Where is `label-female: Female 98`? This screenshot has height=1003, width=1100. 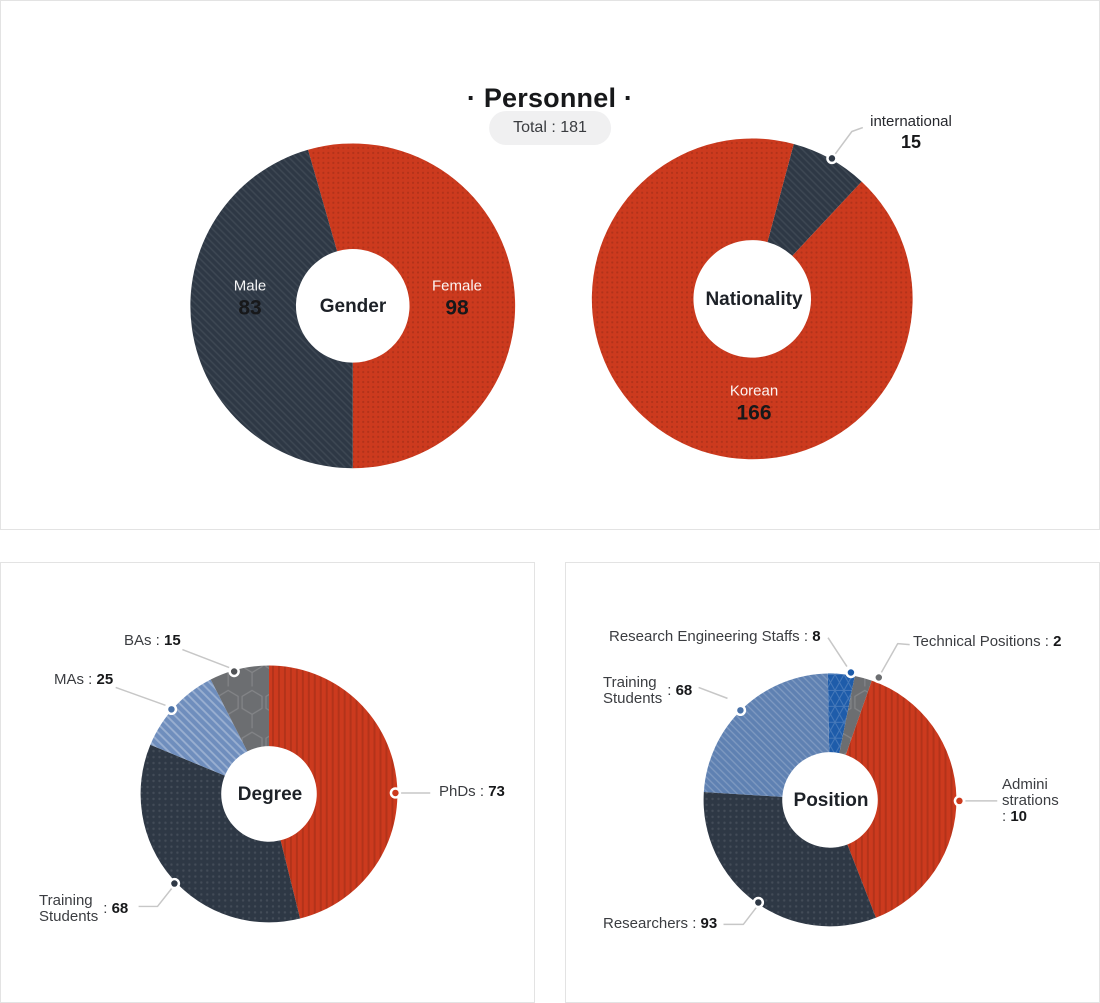 label-female: Female 98 is located at coordinates (457, 298).